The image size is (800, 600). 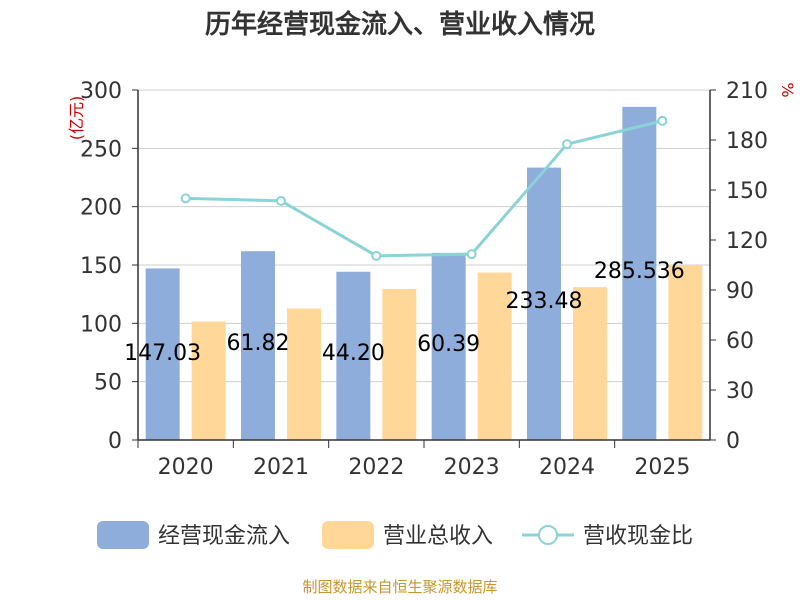 I want to click on right-tick-label: 0, so click(x=733, y=441).